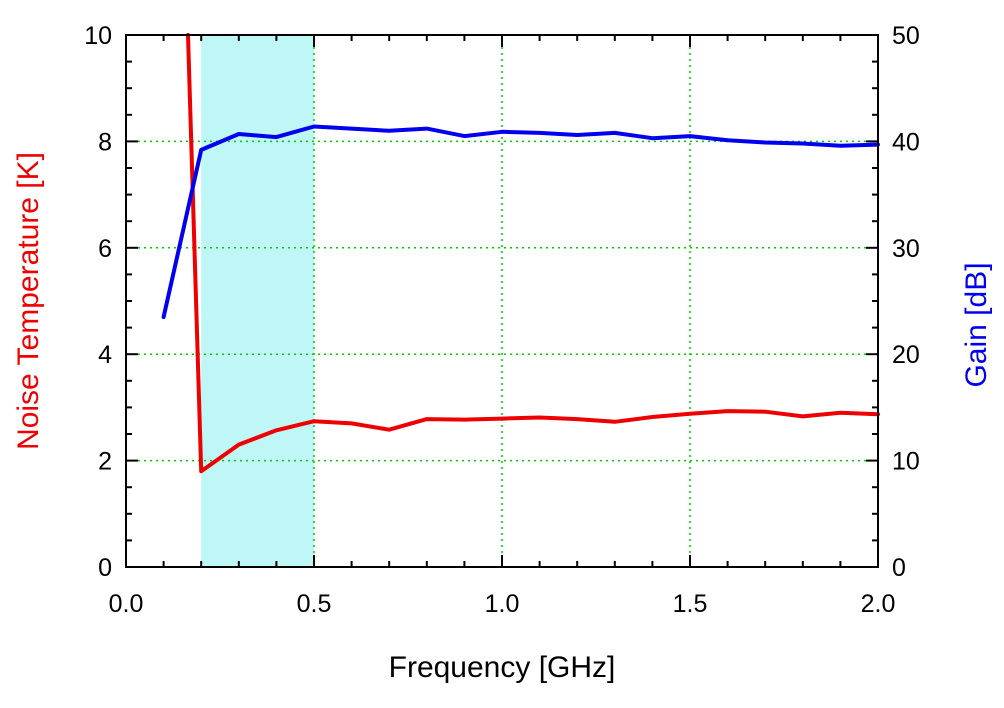 This screenshot has width=1004, height=708. I want to click on highlight-band-layer, so click(257, 301).